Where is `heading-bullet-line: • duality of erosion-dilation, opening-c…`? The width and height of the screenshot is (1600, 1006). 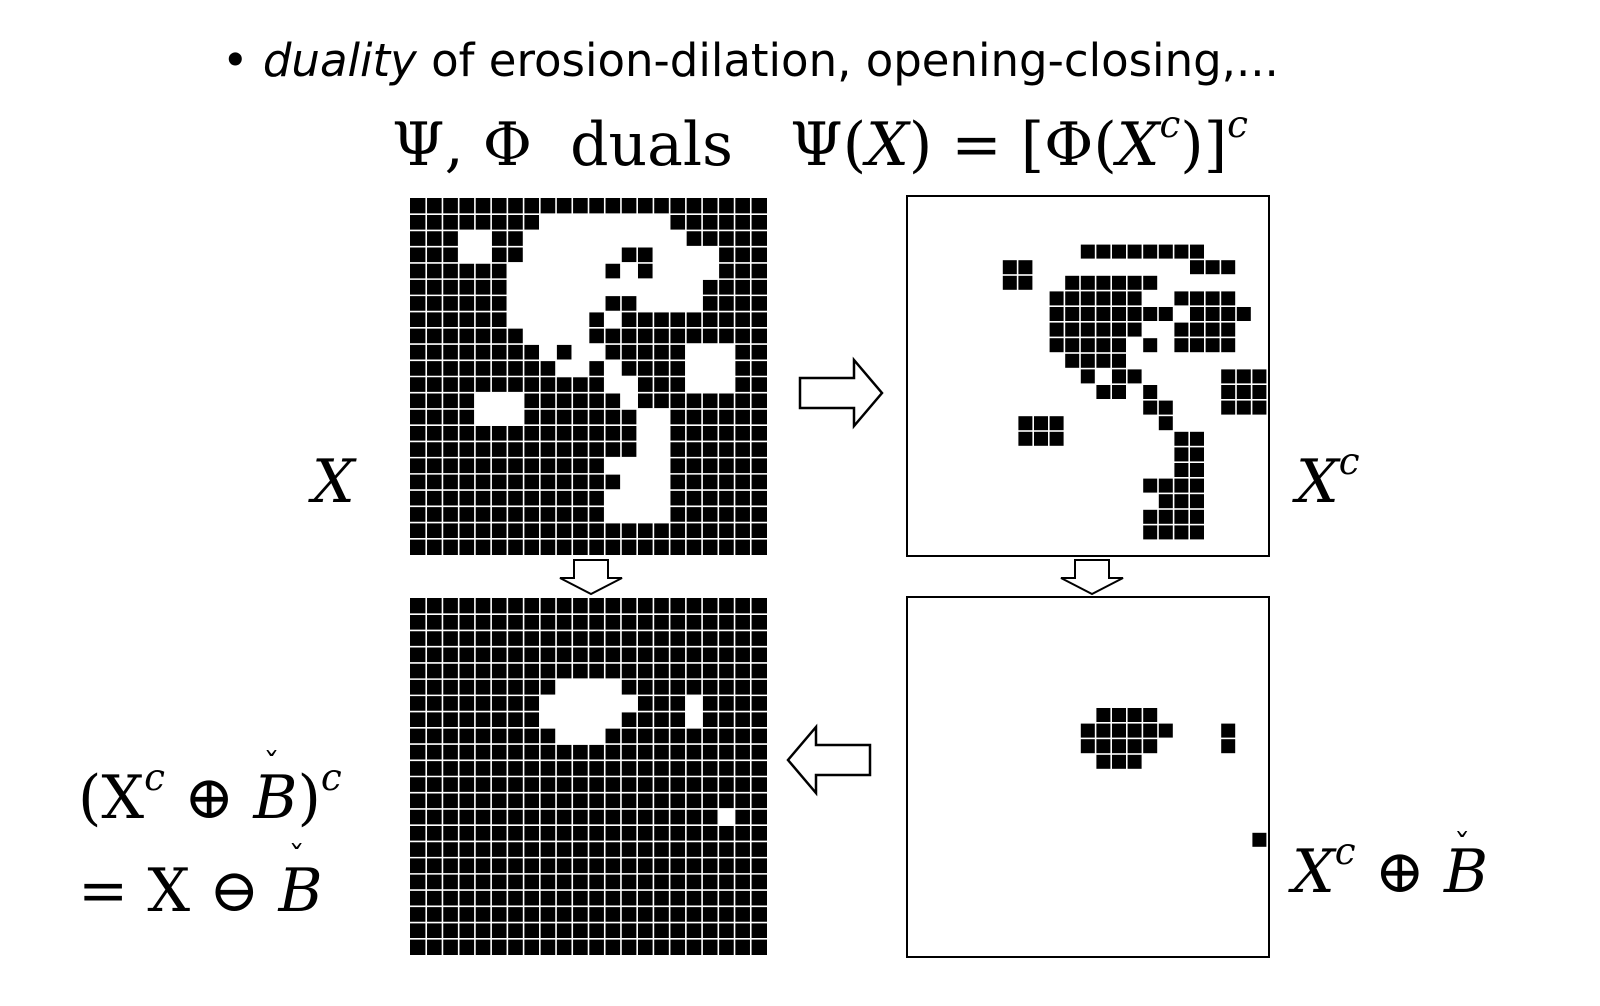 heading-bullet-line: • duality of erosion-dilation, opening-c… is located at coordinates (750, 60).